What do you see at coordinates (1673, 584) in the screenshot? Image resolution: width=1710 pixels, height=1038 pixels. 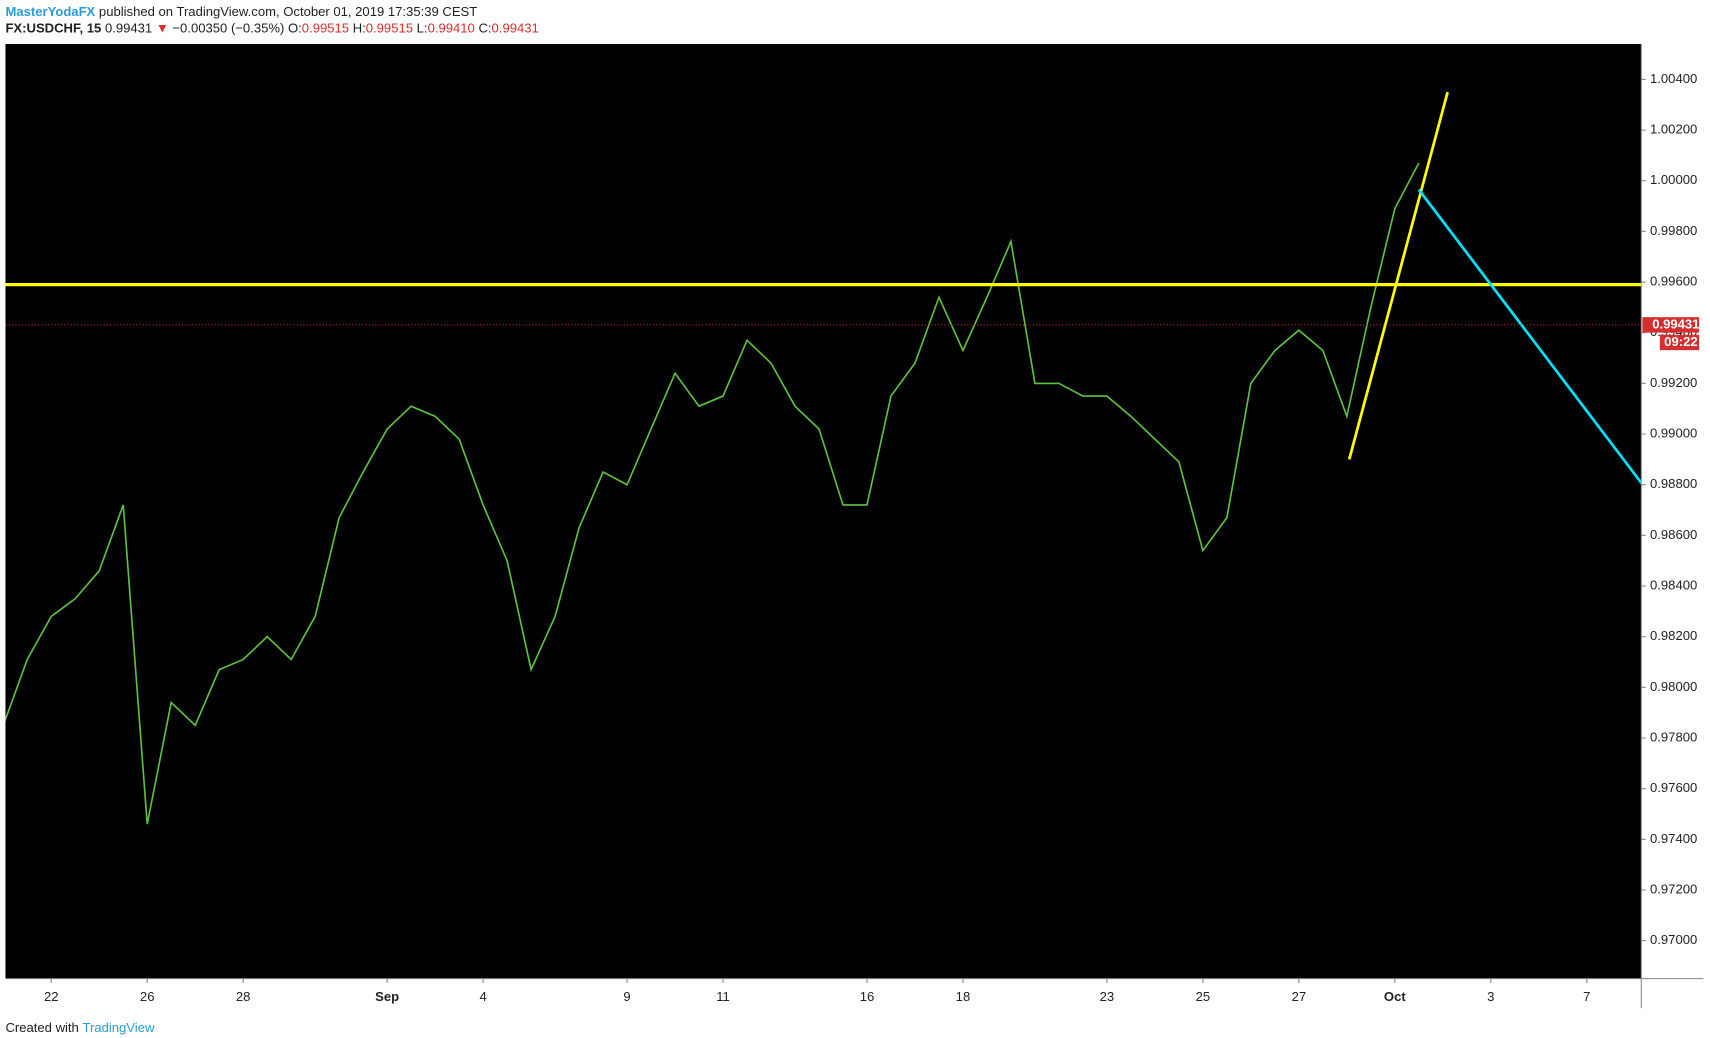 I see `y-tick-label: 0.98400` at bounding box center [1673, 584].